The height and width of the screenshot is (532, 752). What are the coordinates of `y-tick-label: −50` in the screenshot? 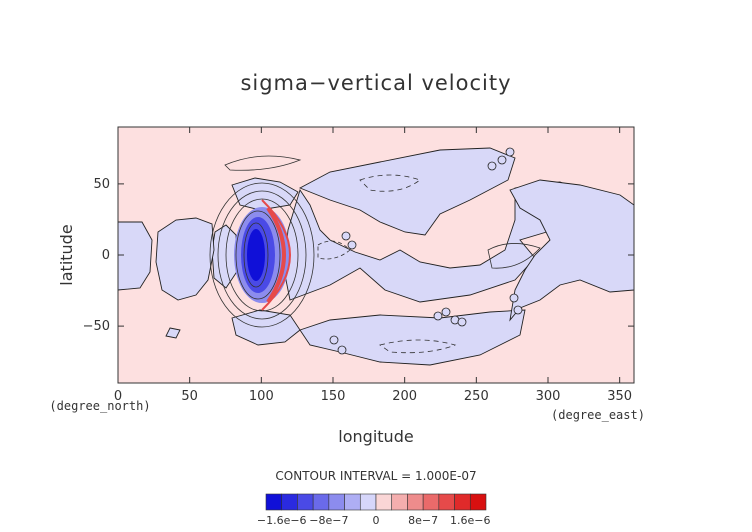 It's located at (96, 326).